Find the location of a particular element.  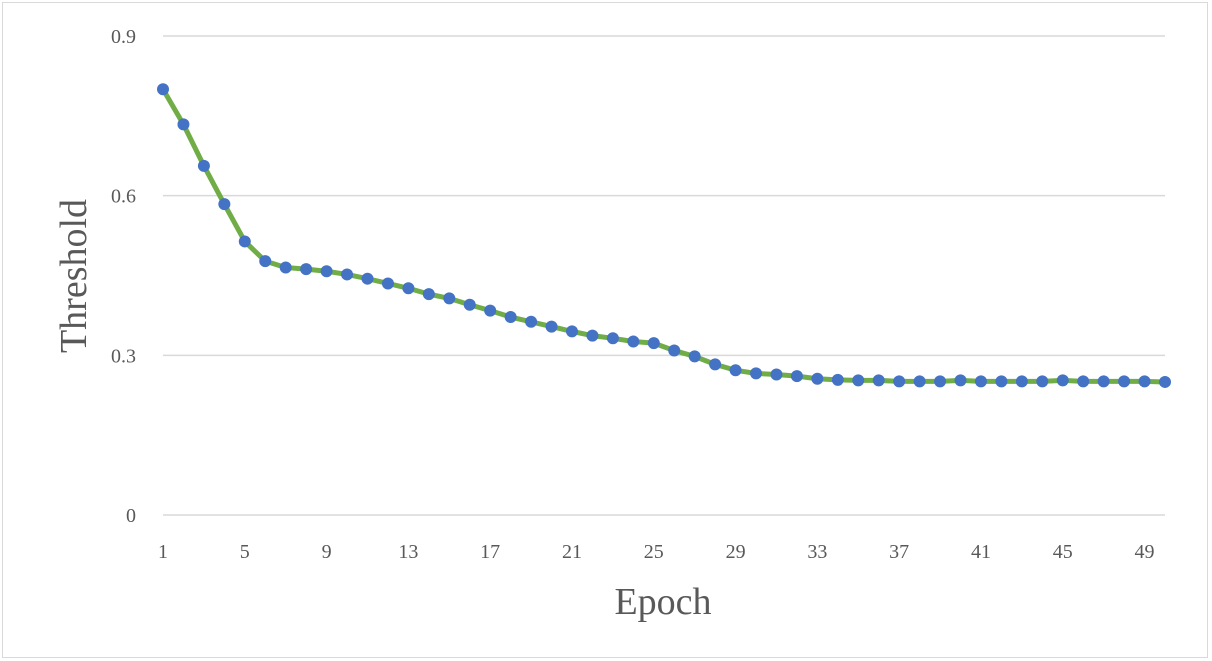

x-tick-label: 17 is located at coordinates (490, 552).